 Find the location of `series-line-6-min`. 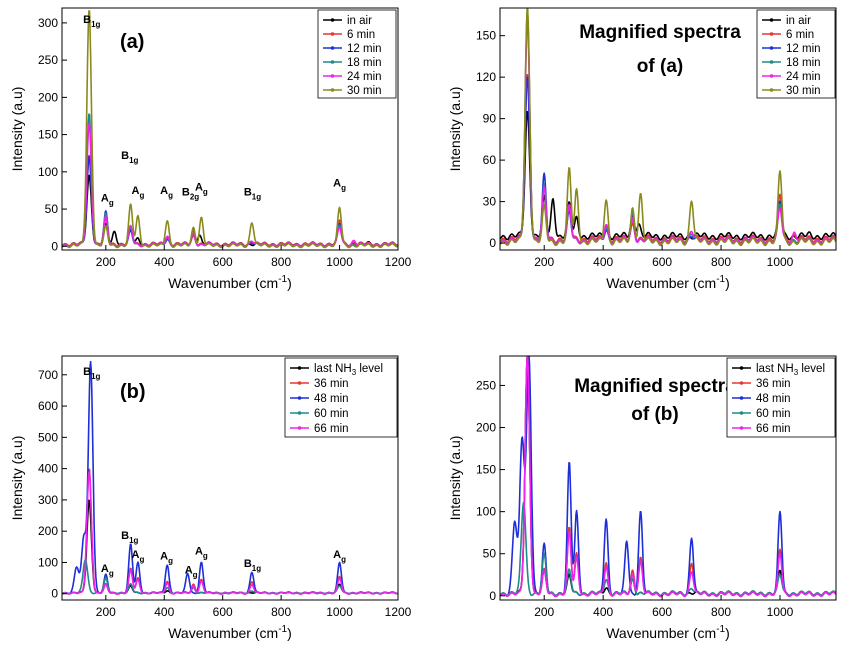

series-line-6-min is located at coordinates (668, 159).